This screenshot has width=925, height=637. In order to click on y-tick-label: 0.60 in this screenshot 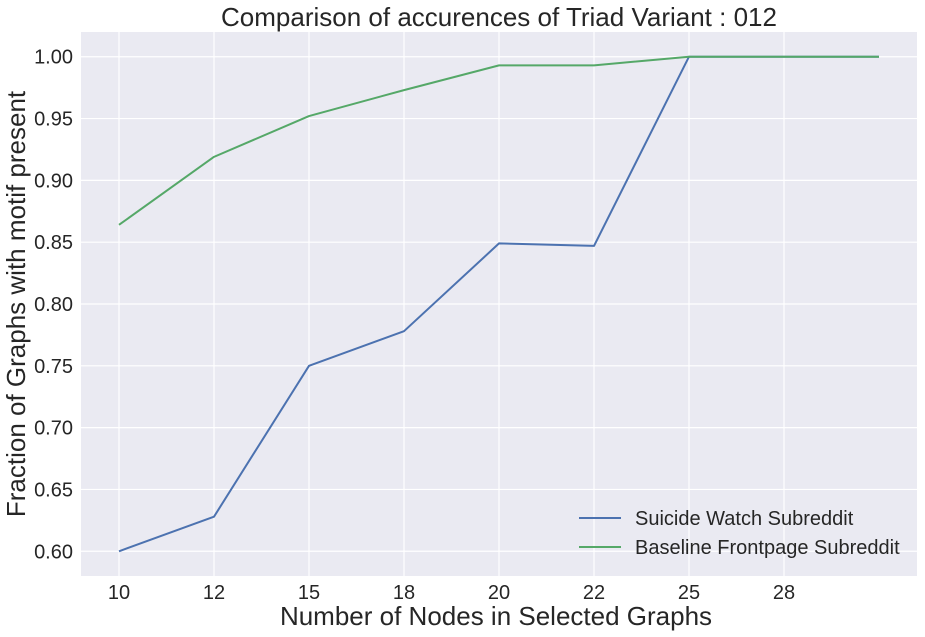, I will do `click(53, 552)`.